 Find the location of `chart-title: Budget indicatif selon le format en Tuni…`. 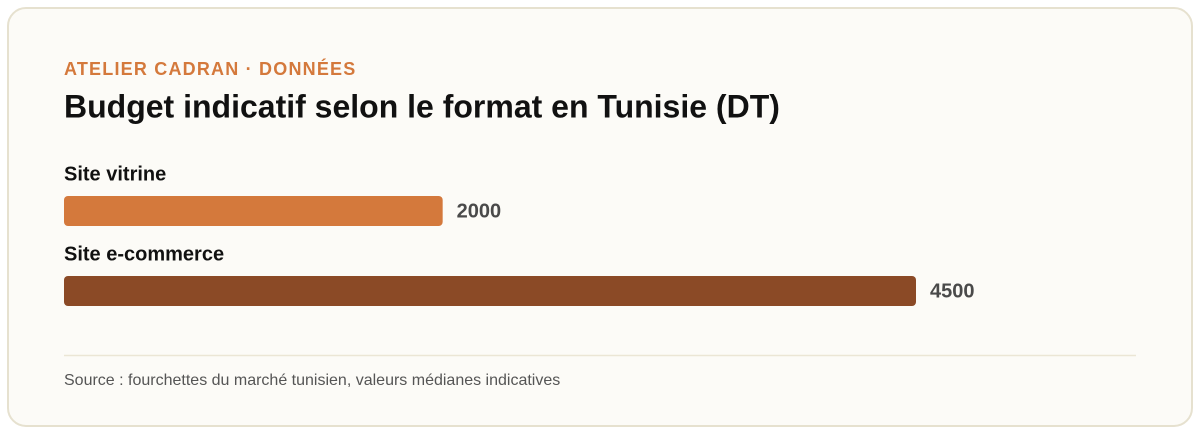

chart-title: Budget indicatif selon le format en Tuni… is located at coordinates (422, 106).